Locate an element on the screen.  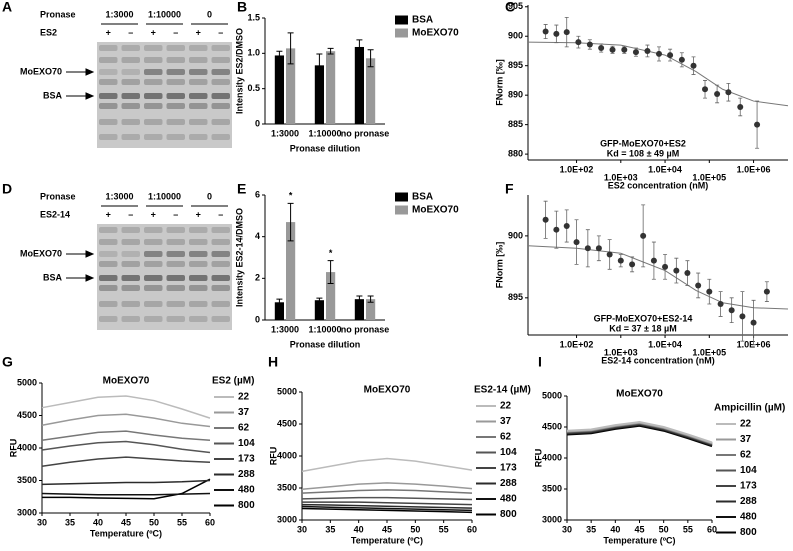
legend-swatch is located at coordinates (401, 197).